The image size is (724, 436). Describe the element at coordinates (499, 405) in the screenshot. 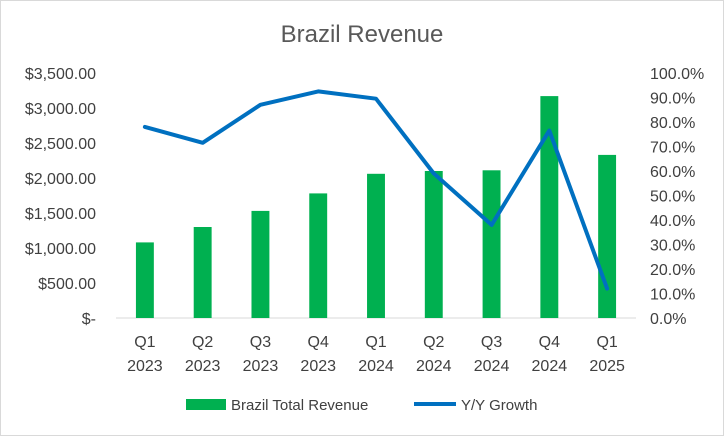

I see `legend-label-growth: Y/Y Growth` at that location.